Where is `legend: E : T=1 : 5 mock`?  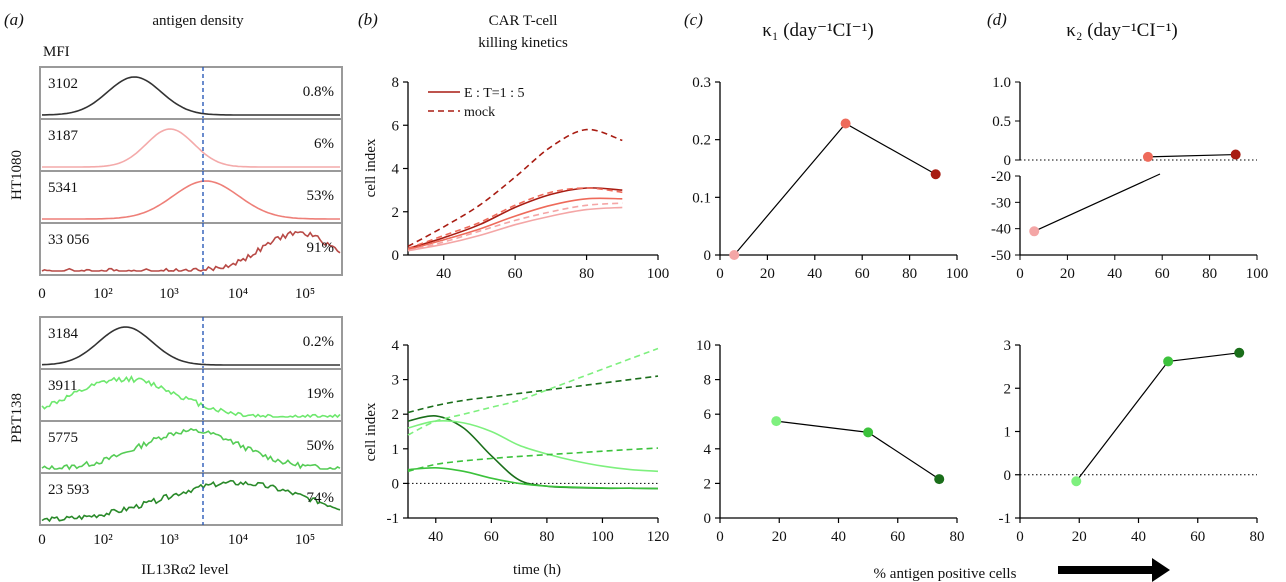 legend: E : T=1 : 5 mock is located at coordinates (476, 103).